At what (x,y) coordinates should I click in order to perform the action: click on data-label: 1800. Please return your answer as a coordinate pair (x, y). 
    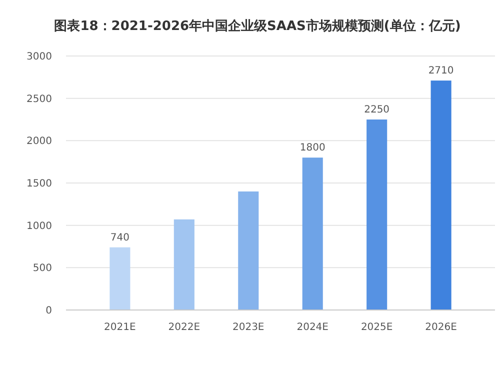
    Looking at the image, I should click on (313, 148).